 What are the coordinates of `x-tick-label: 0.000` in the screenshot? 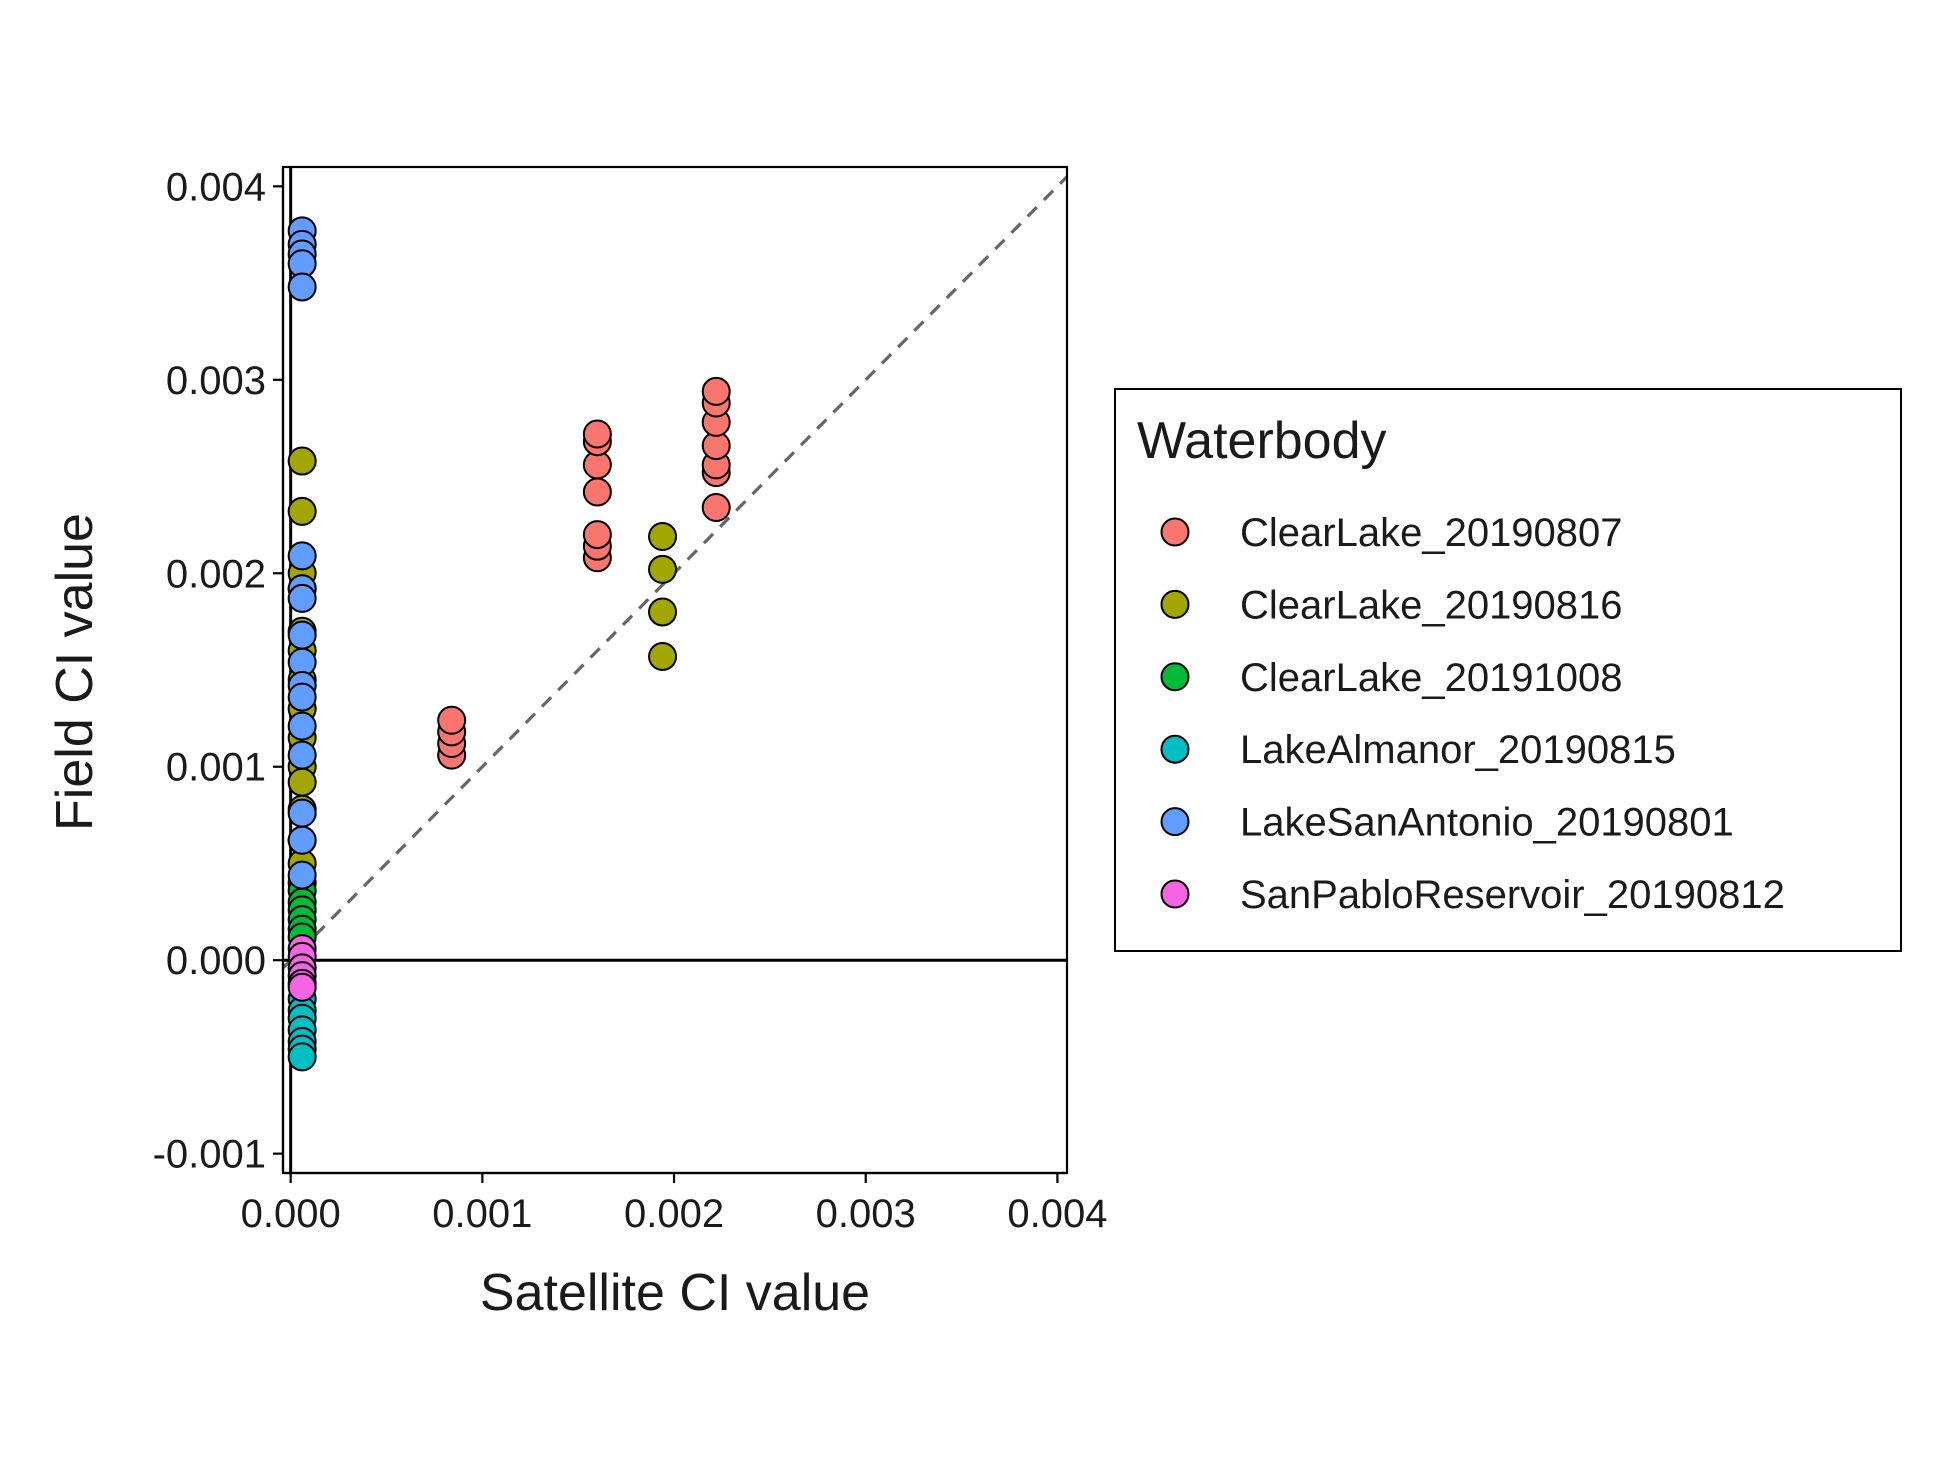 It's located at (291, 1214).